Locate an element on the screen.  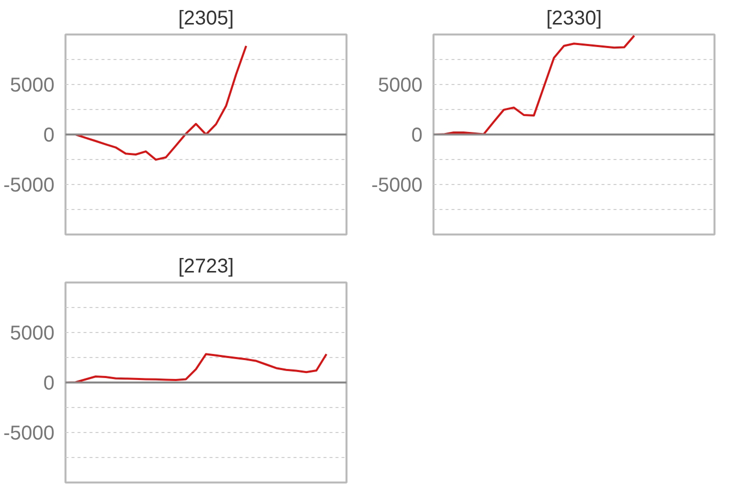
chart-title: [2305] is located at coordinates (206, 19).